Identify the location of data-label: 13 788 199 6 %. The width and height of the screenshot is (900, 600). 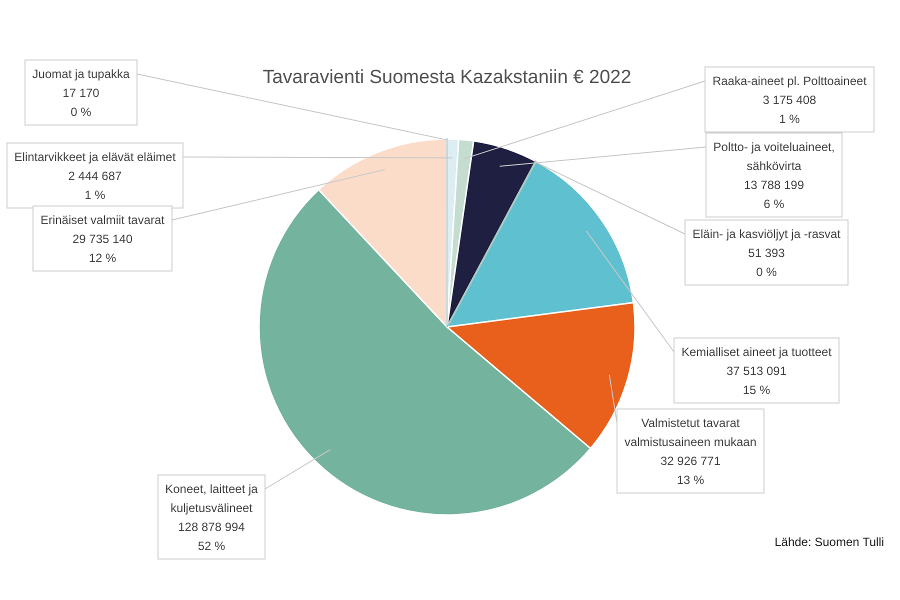
(774, 194).